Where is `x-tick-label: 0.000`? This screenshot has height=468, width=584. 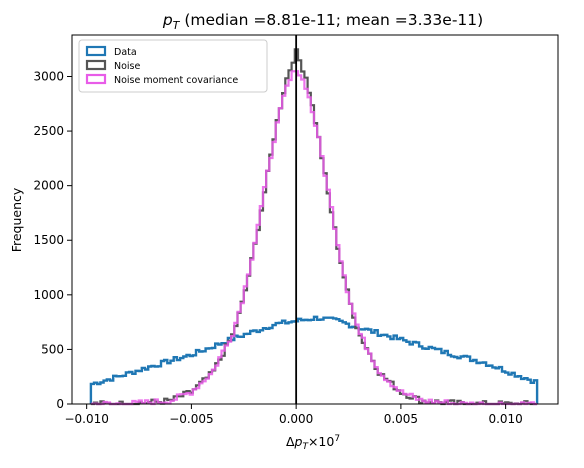
x-tick-label: 0.000 is located at coordinates (296, 419).